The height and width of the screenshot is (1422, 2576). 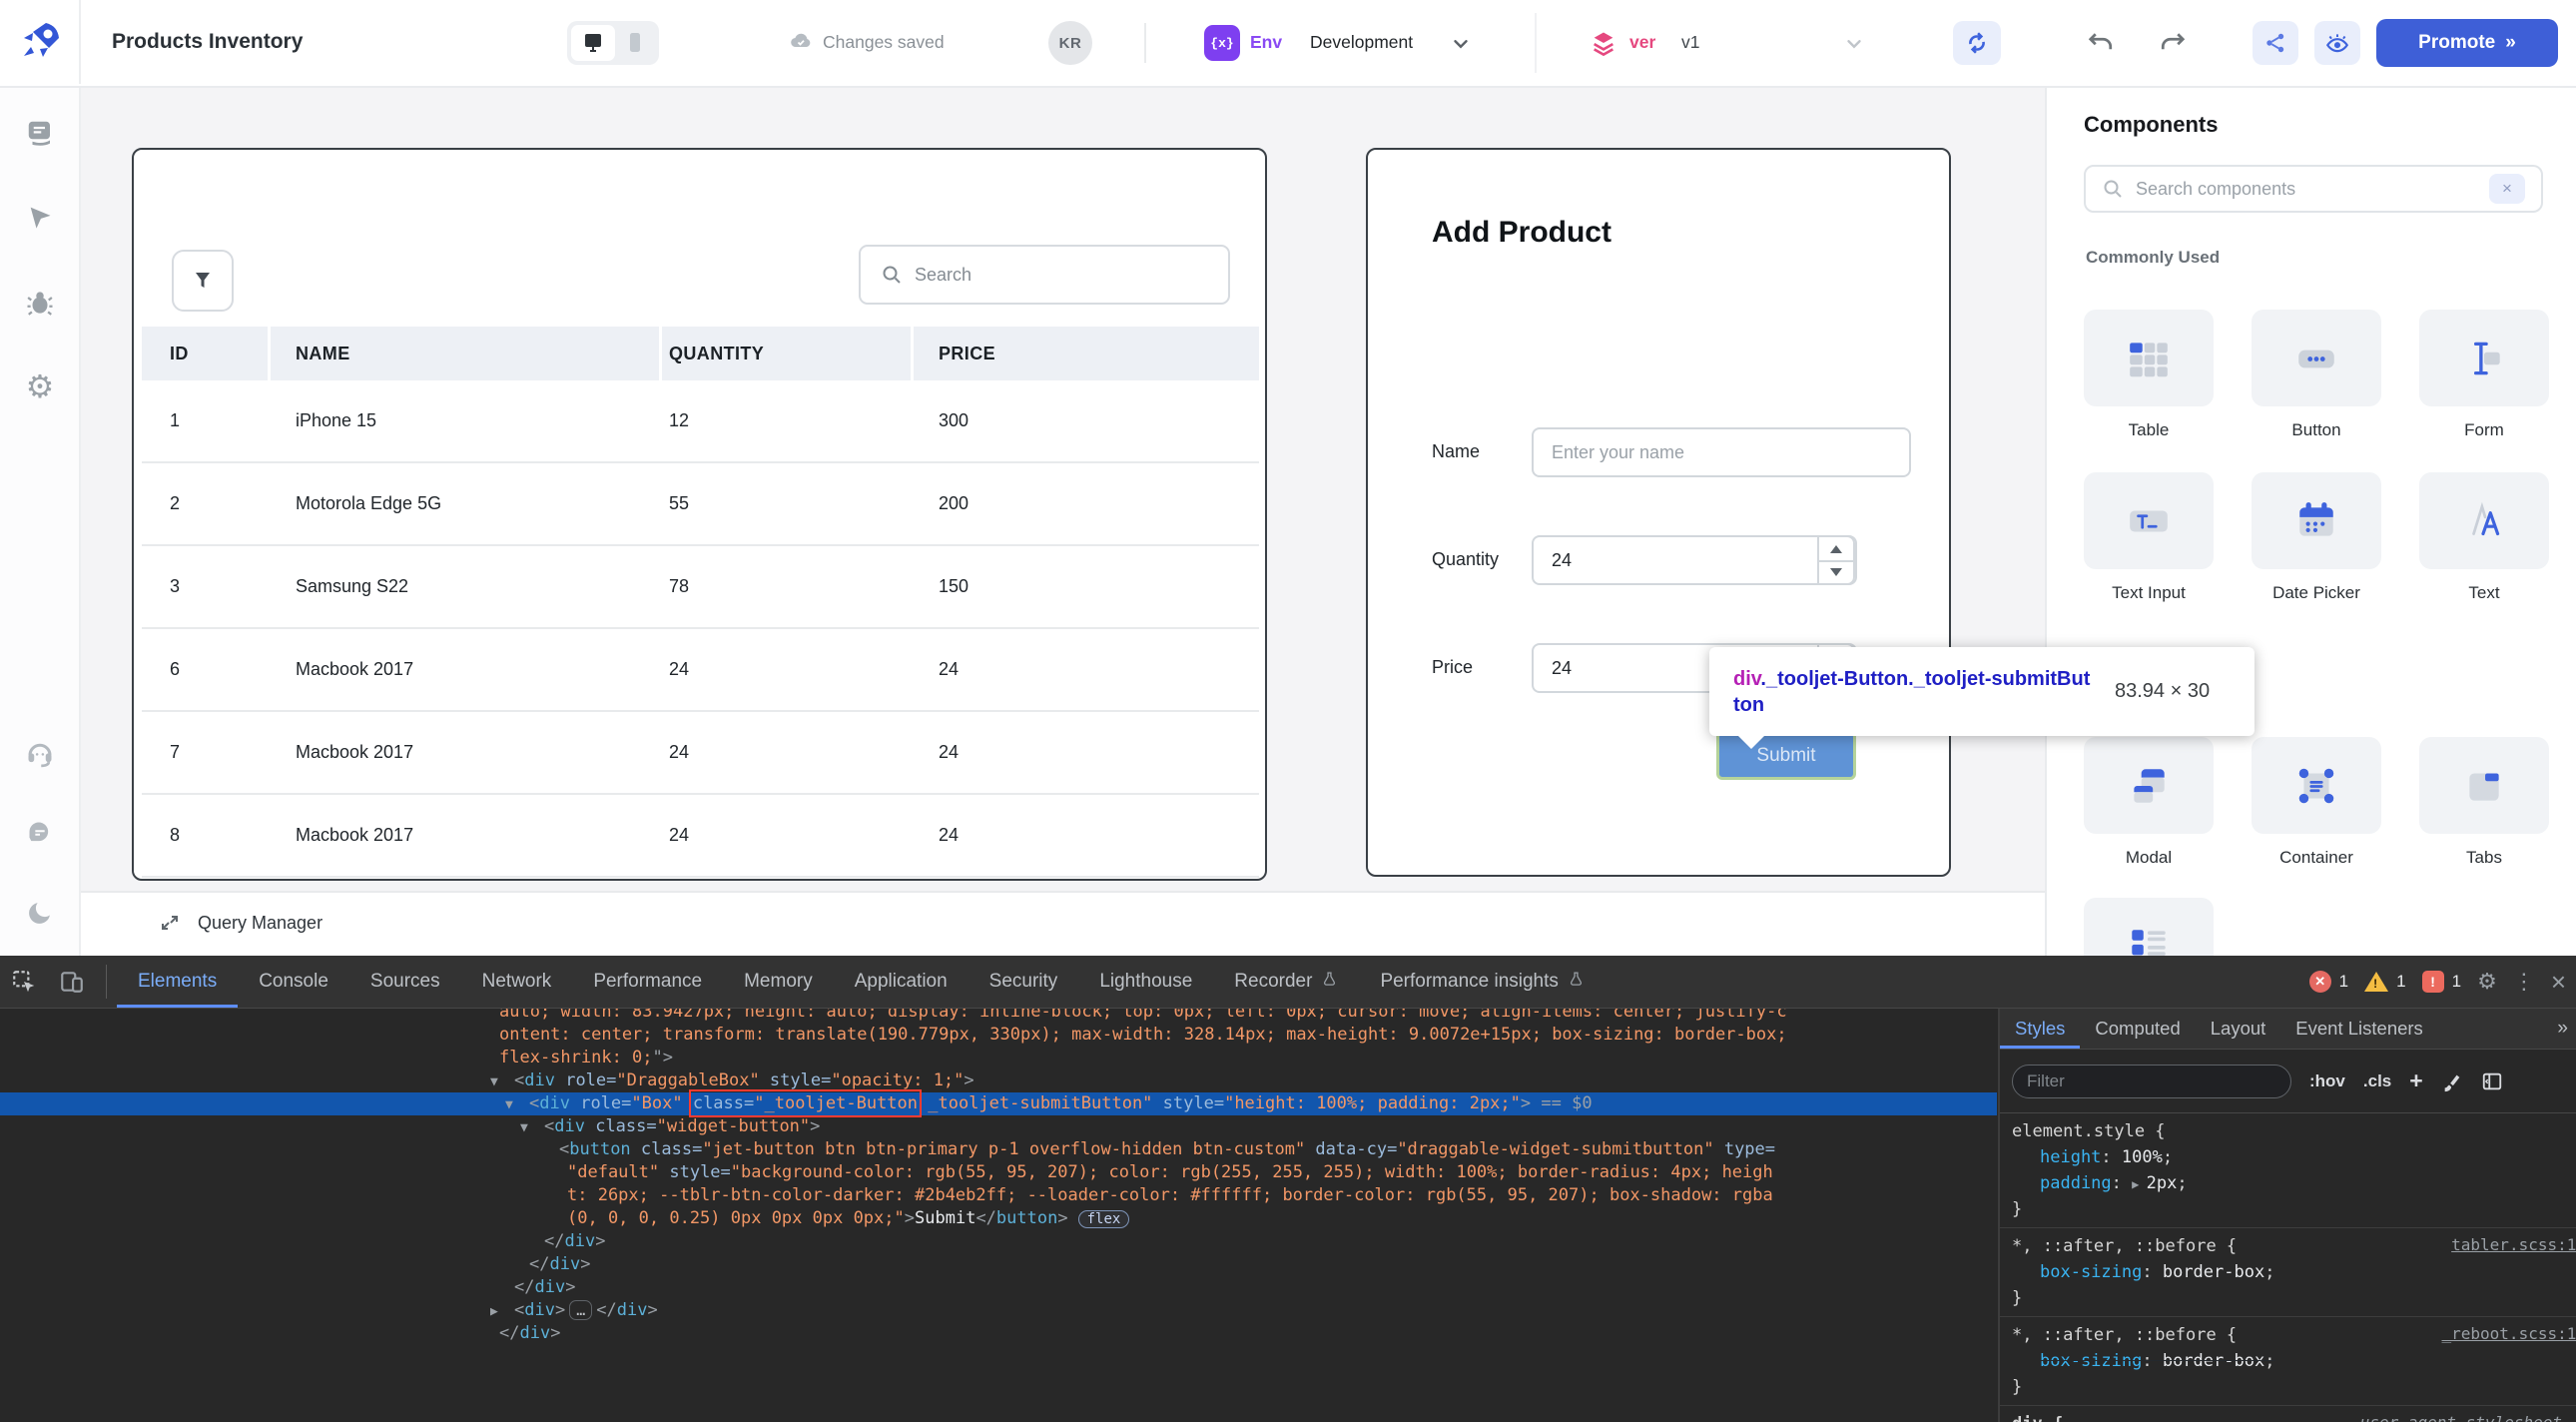 What do you see at coordinates (593, 43) in the screenshot?
I see `desktop-view-button` at bounding box center [593, 43].